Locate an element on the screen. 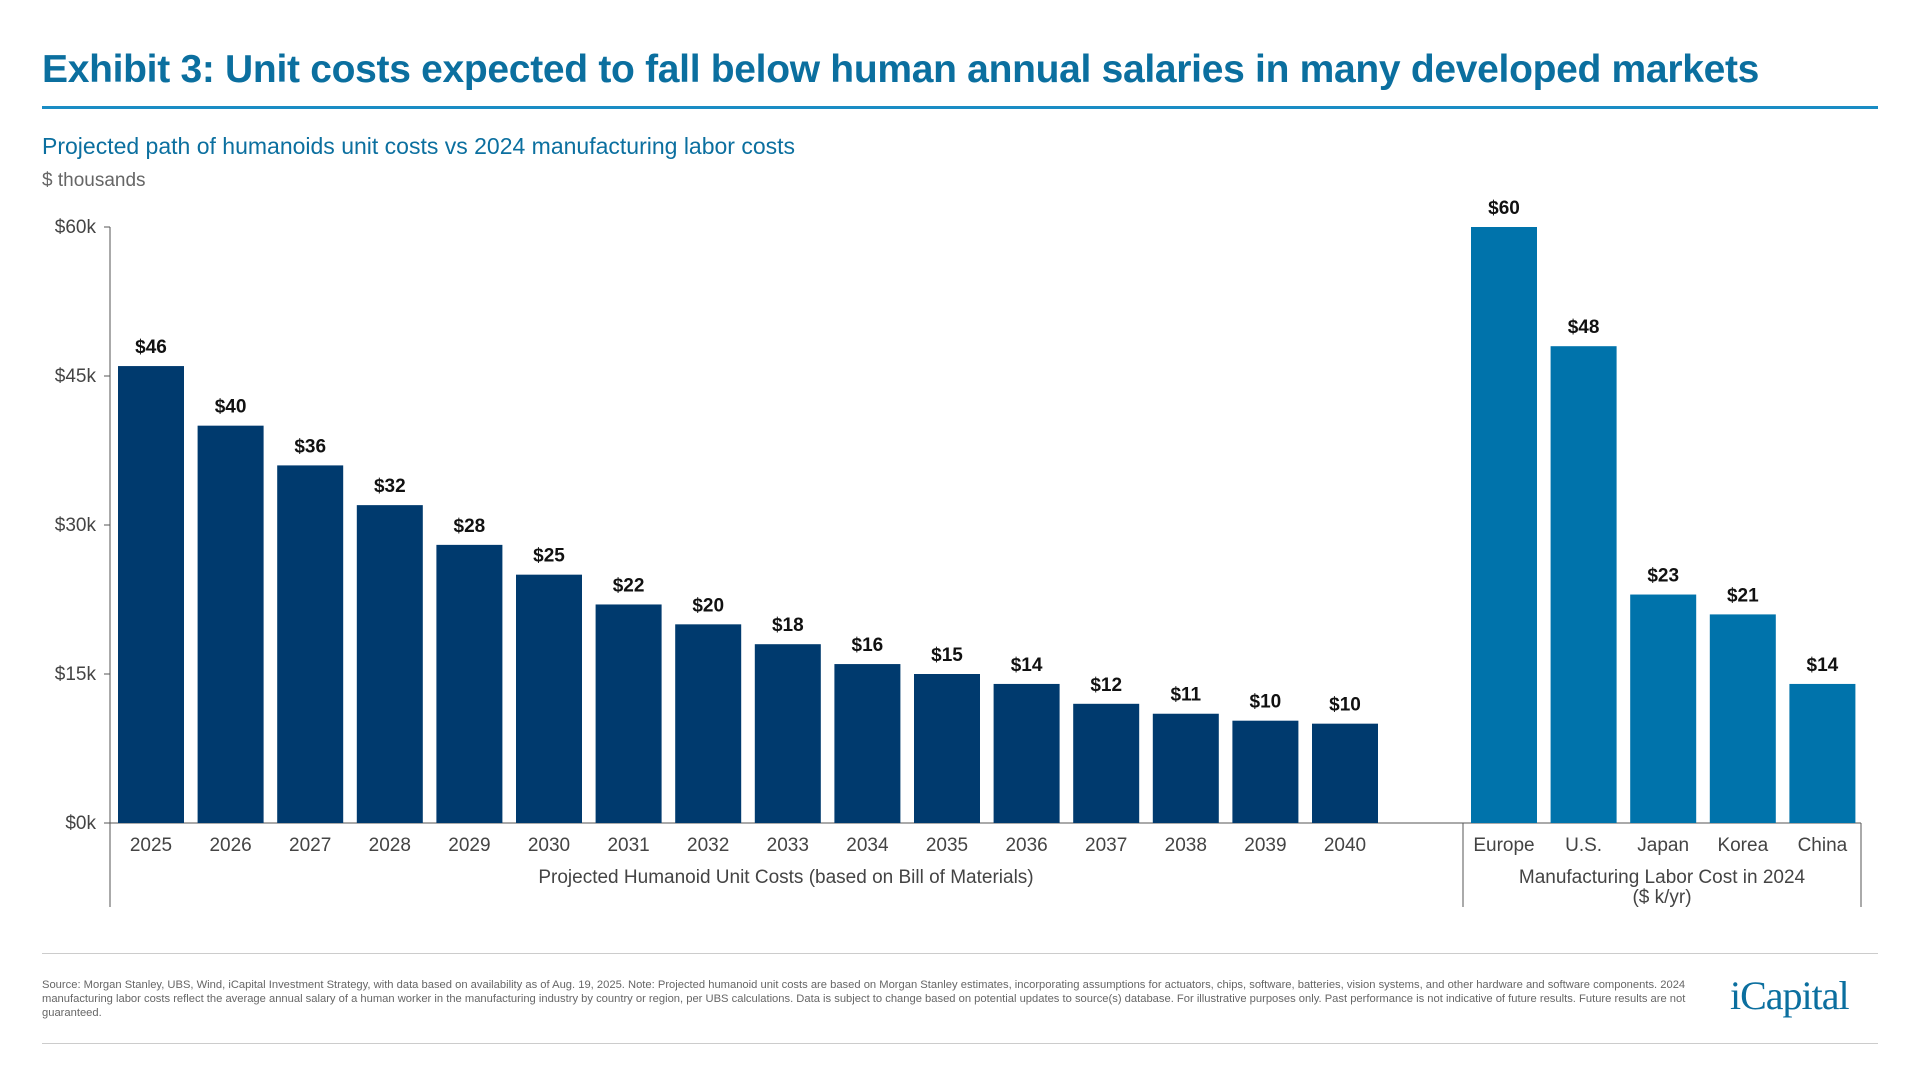 This screenshot has width=1920, height=1080. unit-label: $ thousands is located at coordinates (94, 180).